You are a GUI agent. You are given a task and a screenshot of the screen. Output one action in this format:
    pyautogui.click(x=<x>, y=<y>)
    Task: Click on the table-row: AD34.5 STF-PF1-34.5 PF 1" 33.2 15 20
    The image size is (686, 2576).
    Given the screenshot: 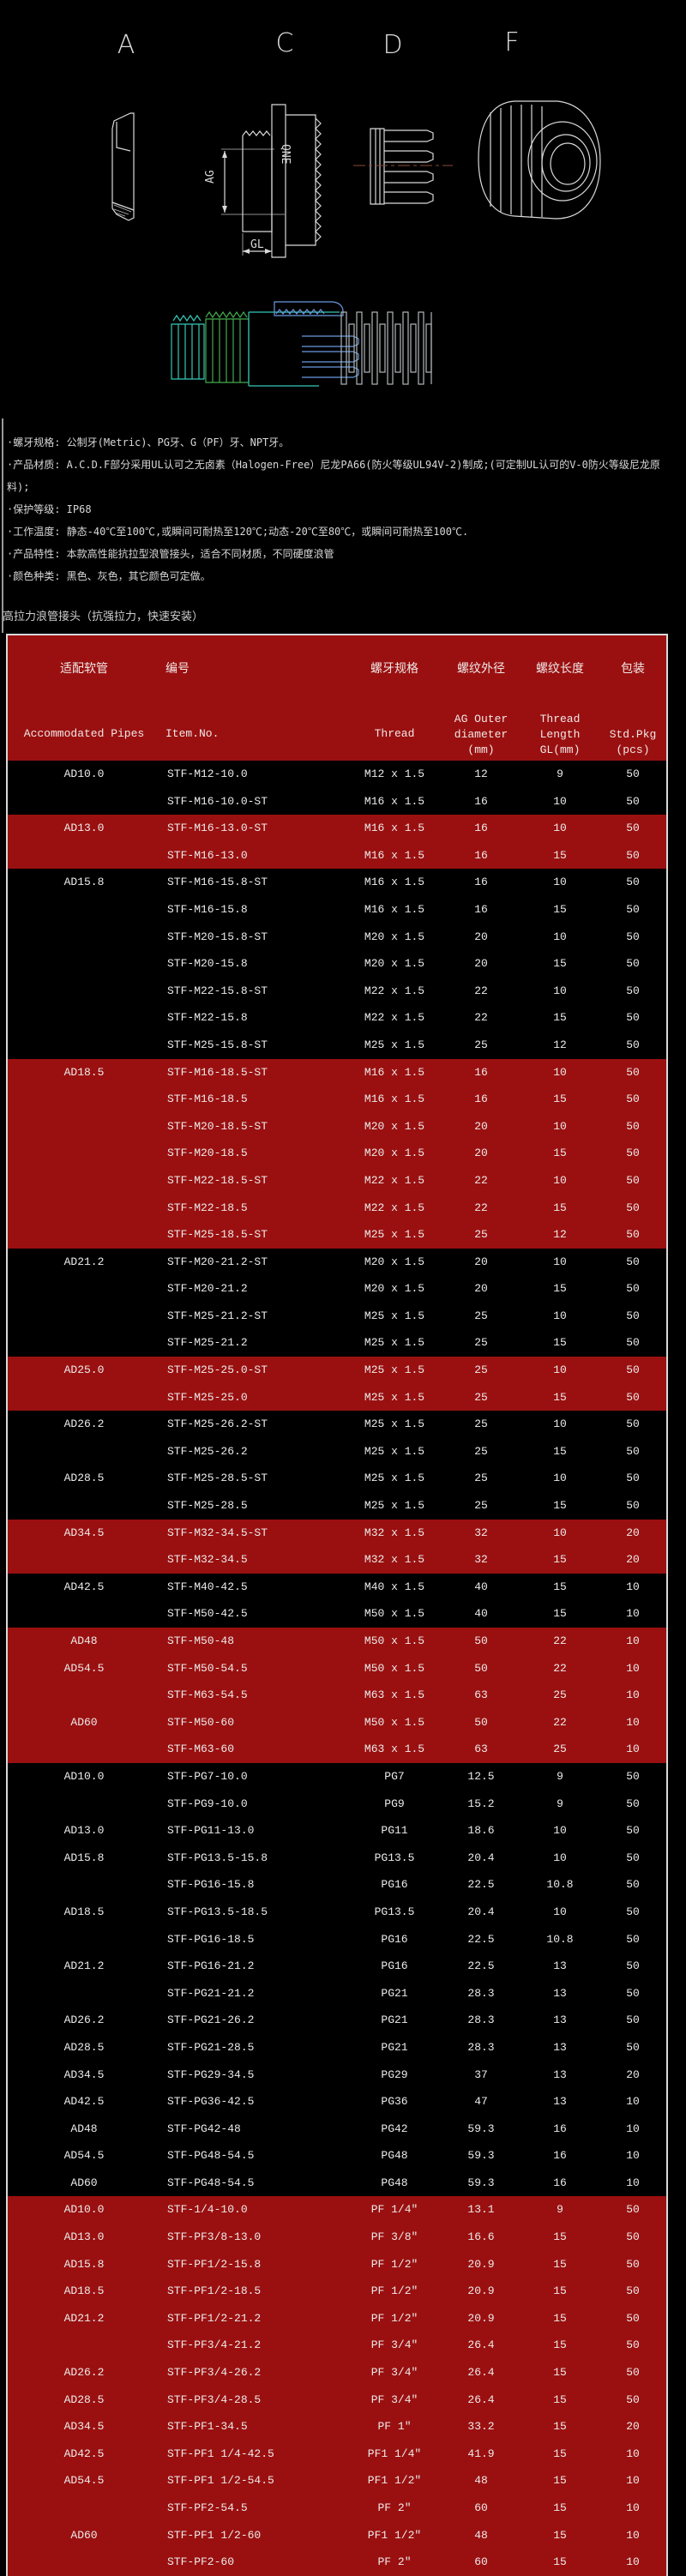 What is the action you would take?
    pyautogui.click(x=337, y=2427)
    